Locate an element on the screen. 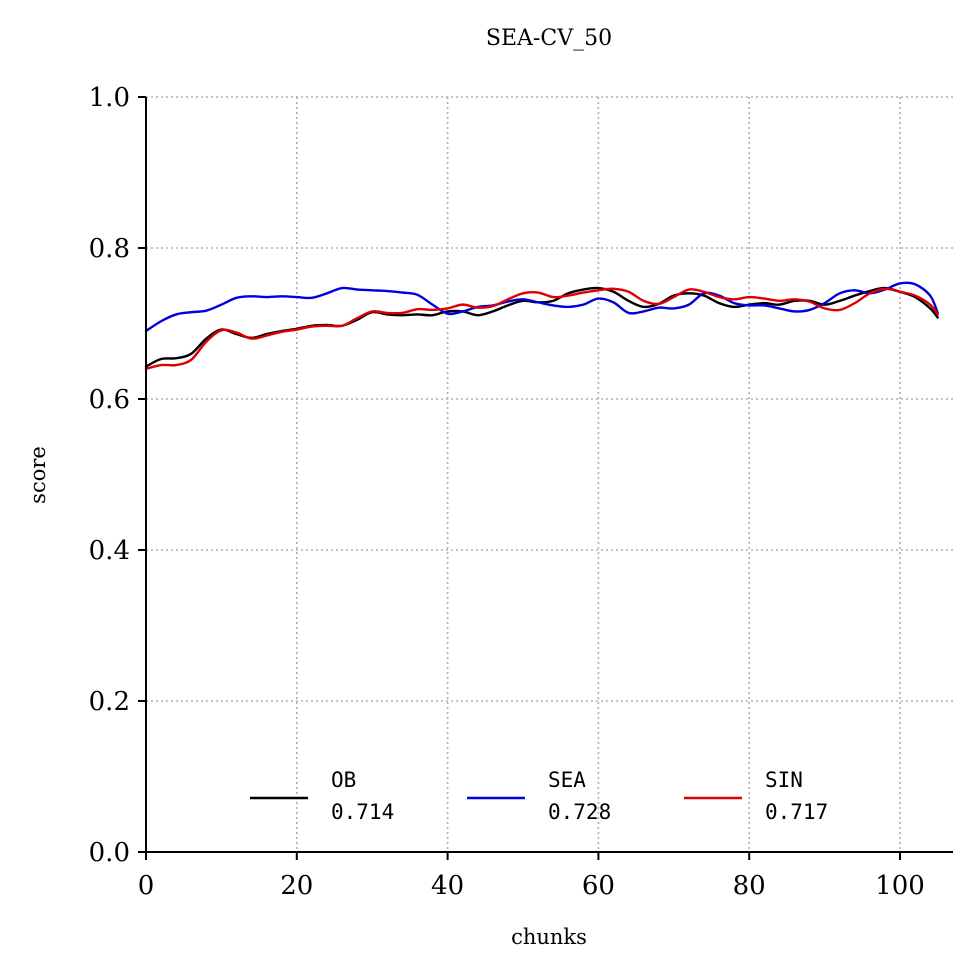 This screenshot has width=977, height=976. x-tick-label: 80 is located at coordinates (749, 886).